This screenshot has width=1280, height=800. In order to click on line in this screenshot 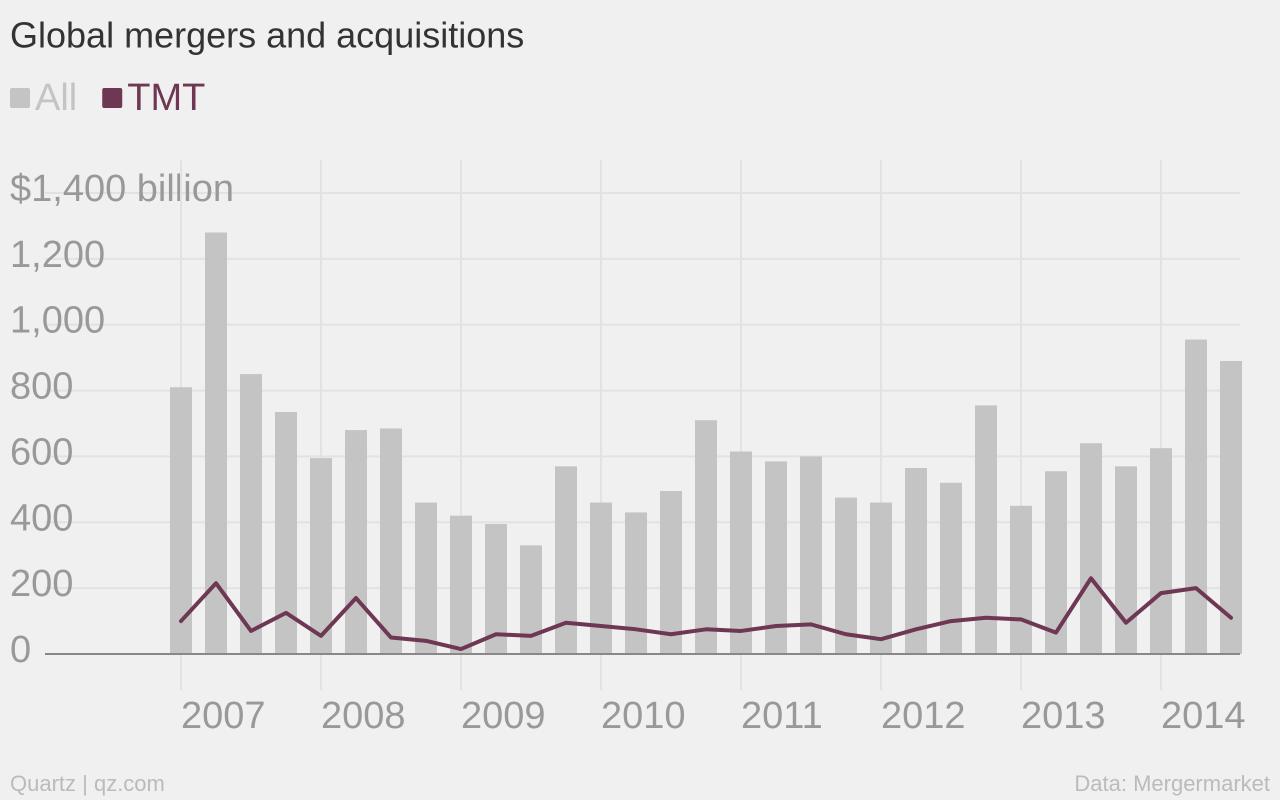, I will do `click(706, 614)`.